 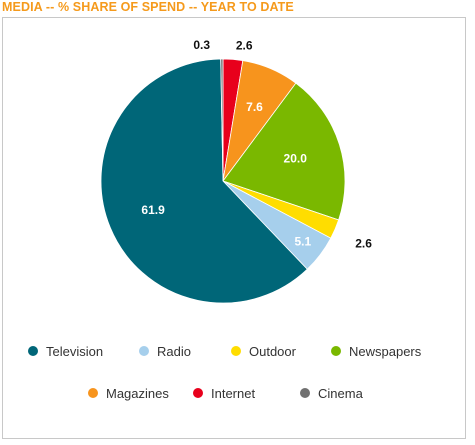 What do you see at coordinates (273, 351) in the screenshot?
I see `legend-label-outdoor: Outdoor` at bounding box center [273, 351].